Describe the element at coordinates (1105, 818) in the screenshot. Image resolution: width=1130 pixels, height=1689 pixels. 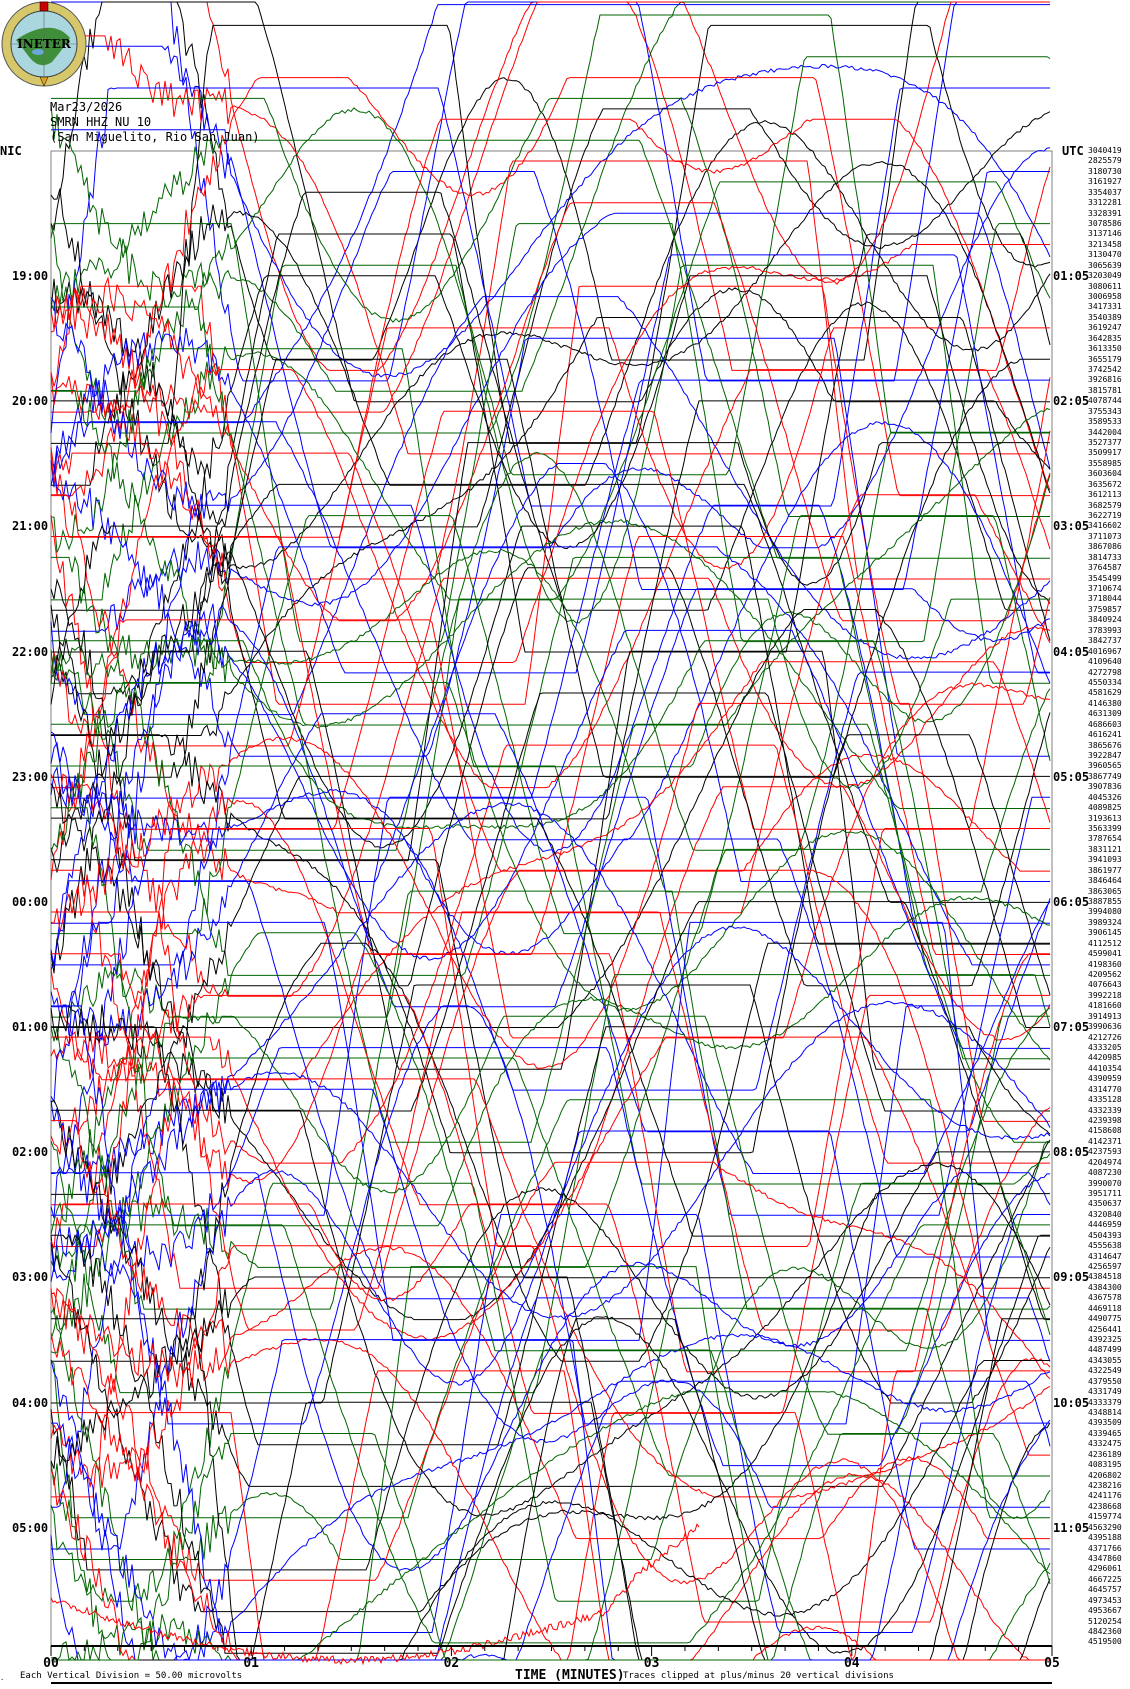
I see `row-value: 3193613` at that location.